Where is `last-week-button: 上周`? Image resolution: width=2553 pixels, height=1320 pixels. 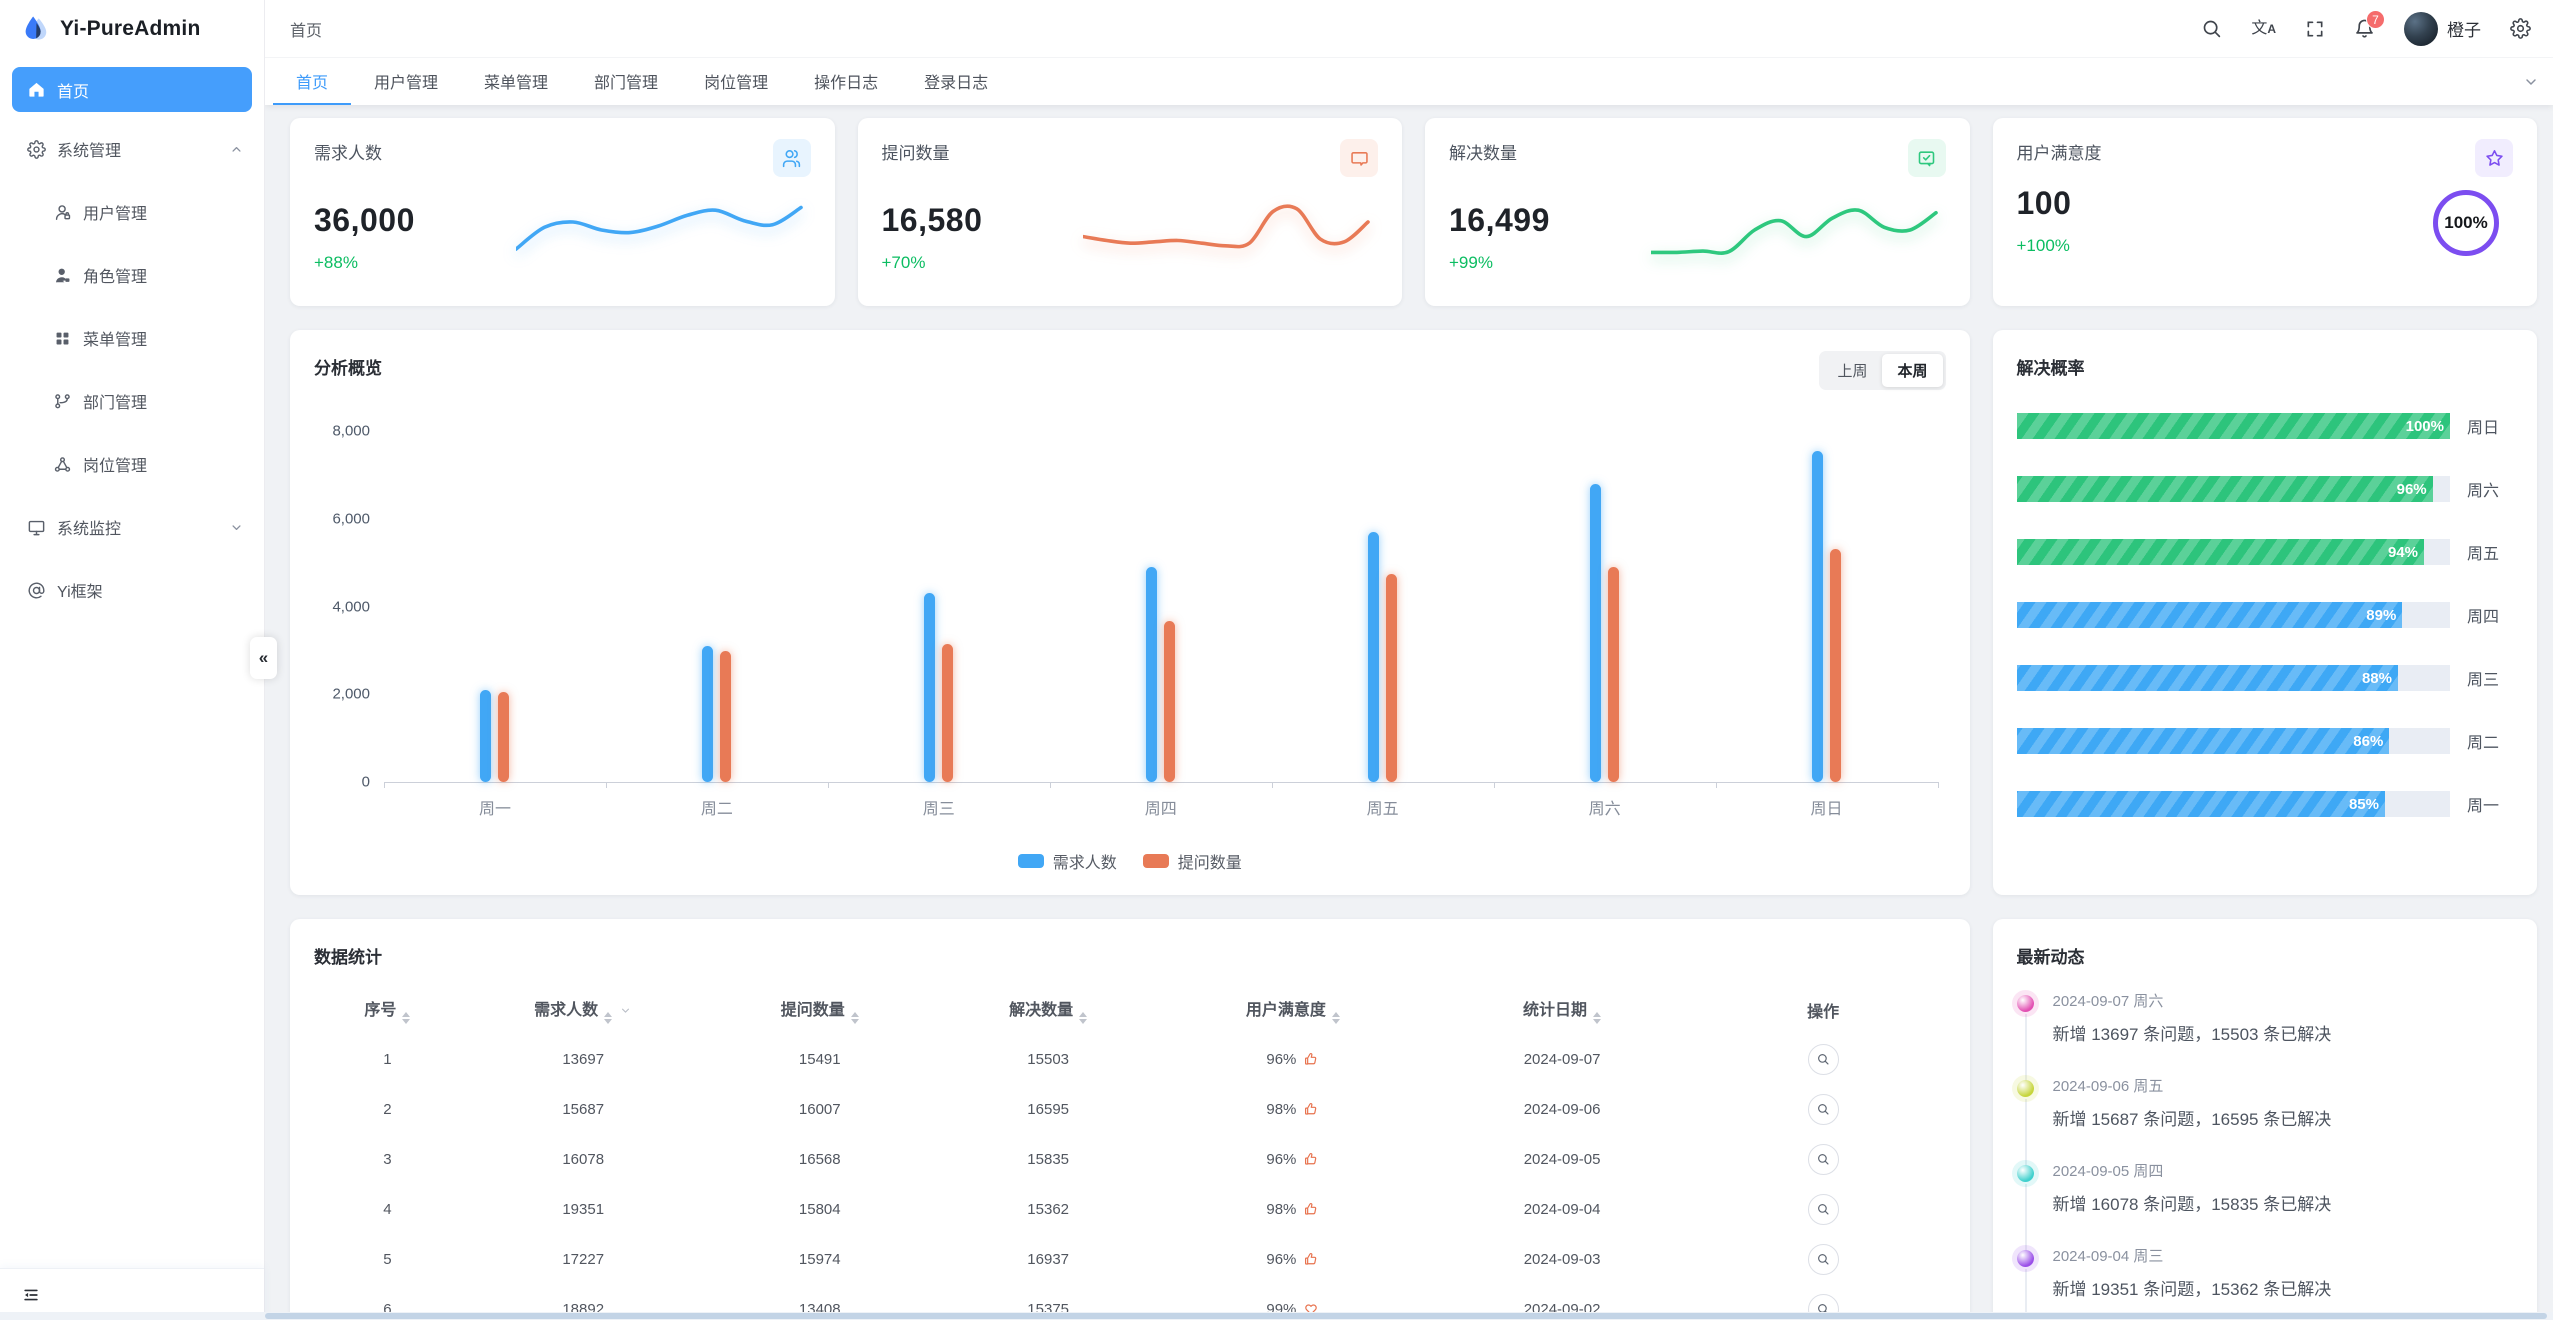
last-week-button: 上周 is located at coordinates (1852, 370).